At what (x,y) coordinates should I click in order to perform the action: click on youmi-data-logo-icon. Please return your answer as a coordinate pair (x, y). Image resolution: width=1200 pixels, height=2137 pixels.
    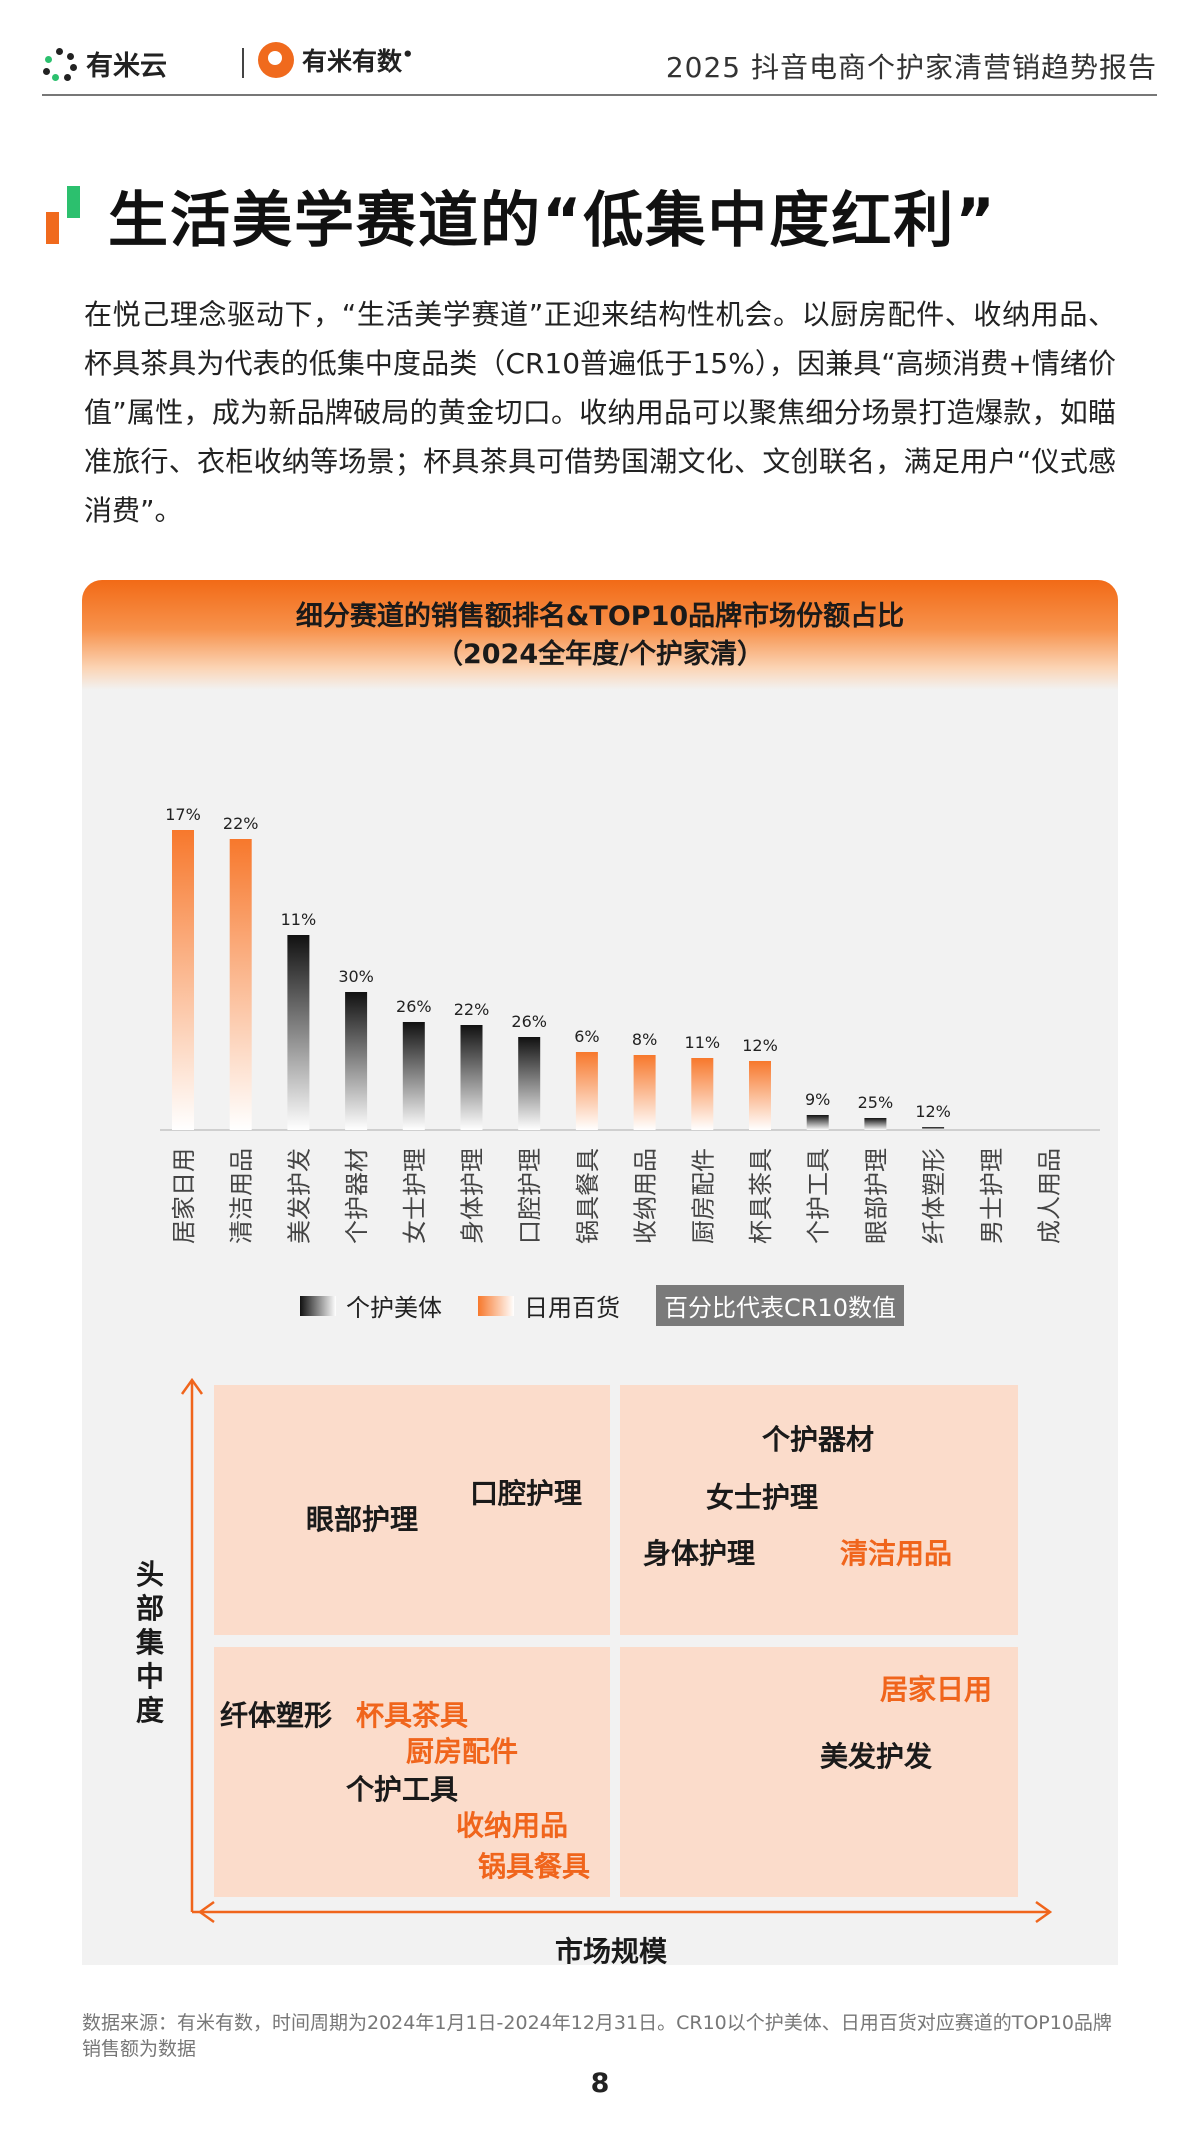
    Looking at the image, I should click on (276, 60).